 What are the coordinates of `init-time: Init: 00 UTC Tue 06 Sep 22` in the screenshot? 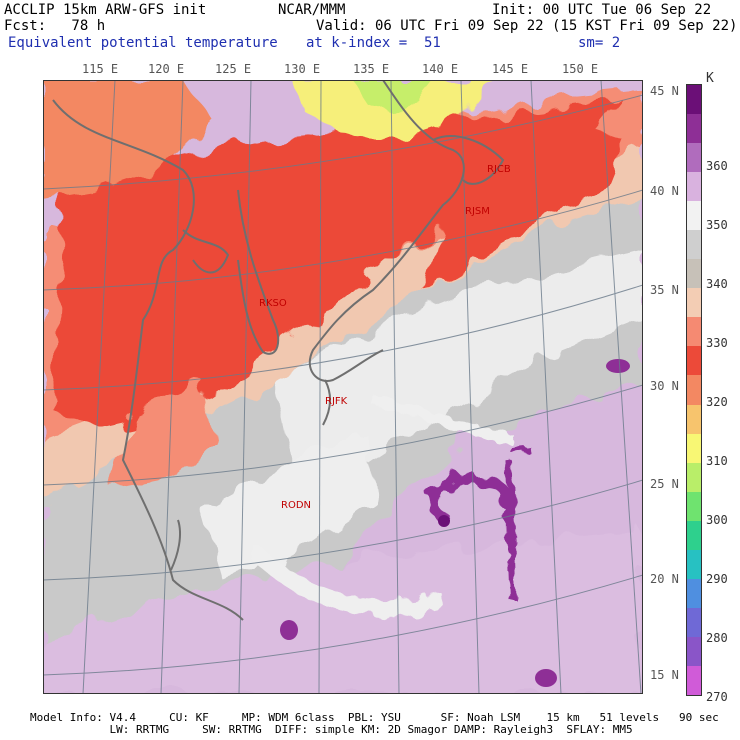 It's located at (602, 10).